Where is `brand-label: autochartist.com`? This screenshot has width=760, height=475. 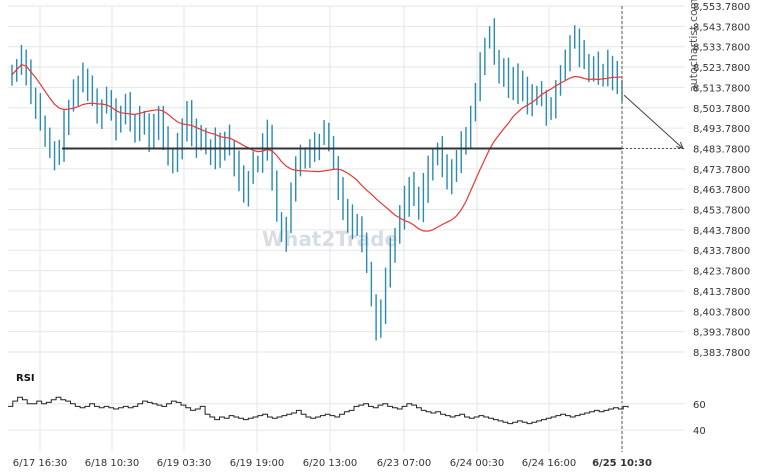
brand-label: autochartist.com is located at coordinates (693, 46).